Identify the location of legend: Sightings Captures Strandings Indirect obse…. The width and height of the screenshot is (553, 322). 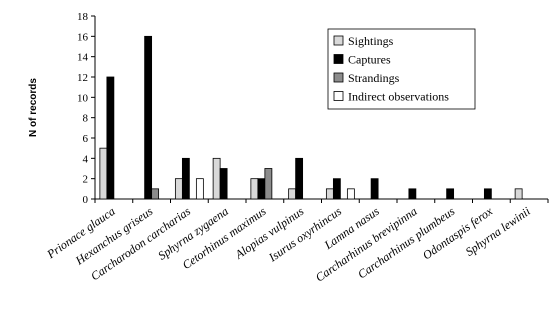
(401, 69).